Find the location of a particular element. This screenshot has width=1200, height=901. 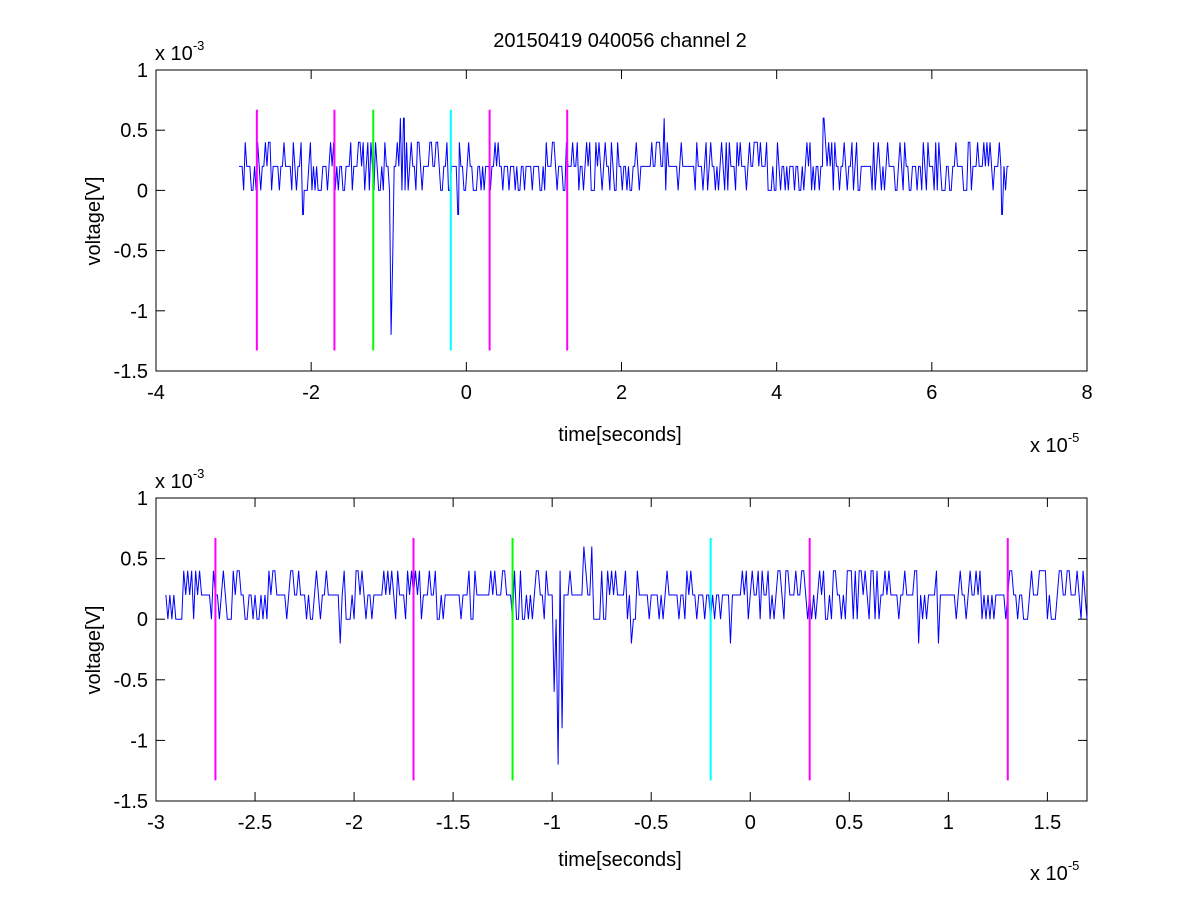

top-y-tick-label: -0.5 is located at coordinates (131, 252).